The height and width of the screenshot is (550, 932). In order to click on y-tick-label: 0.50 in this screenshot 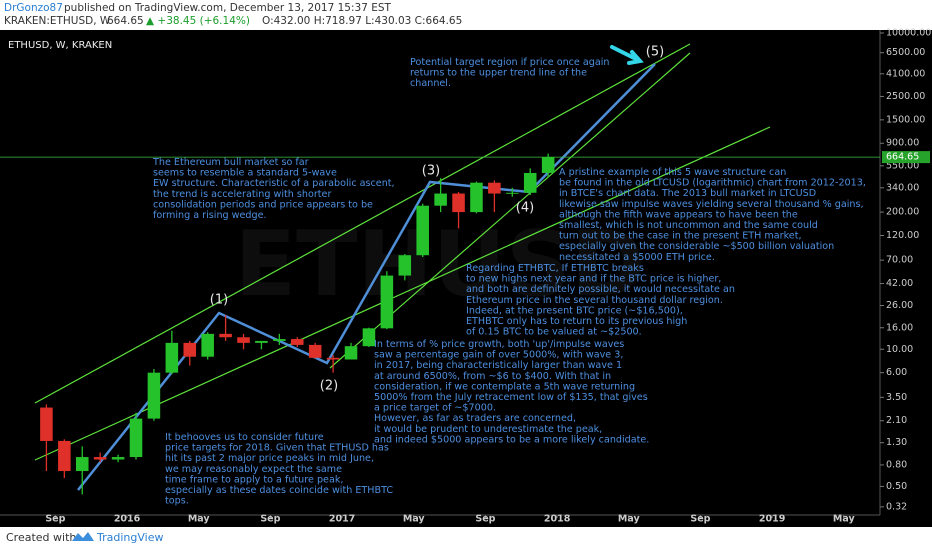, I will do `click(896, 486)`.